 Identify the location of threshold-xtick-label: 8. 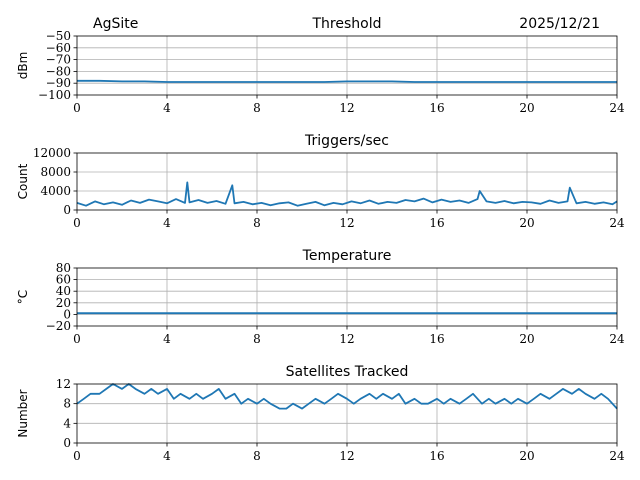
(257, 108).